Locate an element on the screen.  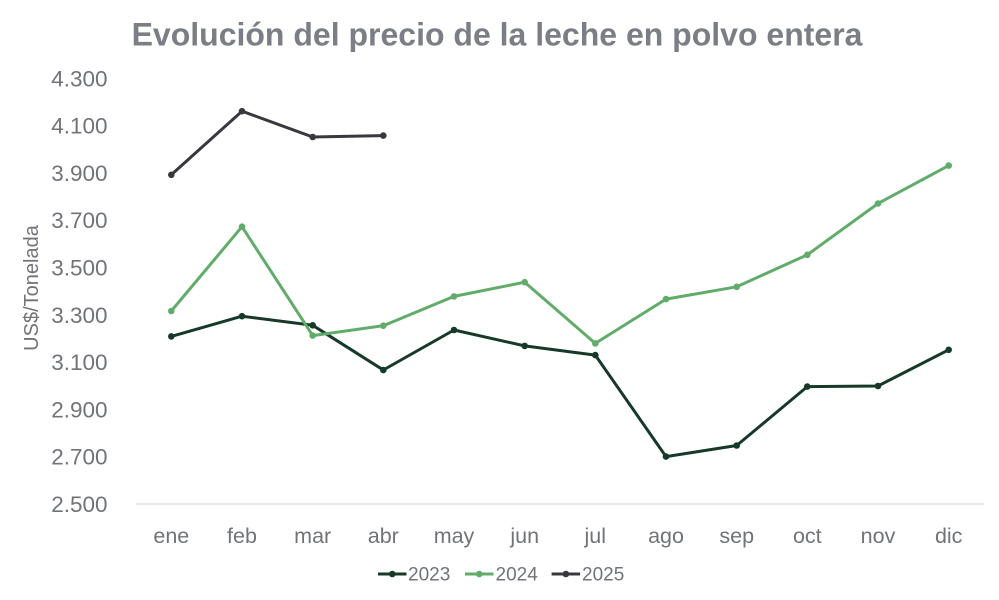
svg-text: sep is located at coordinates (736, 536).